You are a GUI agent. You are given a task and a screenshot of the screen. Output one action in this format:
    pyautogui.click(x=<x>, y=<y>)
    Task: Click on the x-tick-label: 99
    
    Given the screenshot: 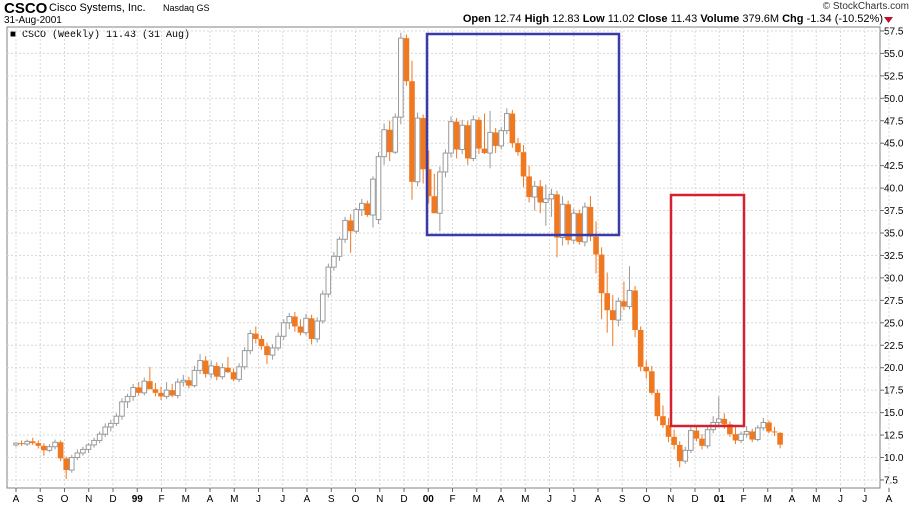 What is the action you would take?
    pyautogui.click(x=138, y=499)
    